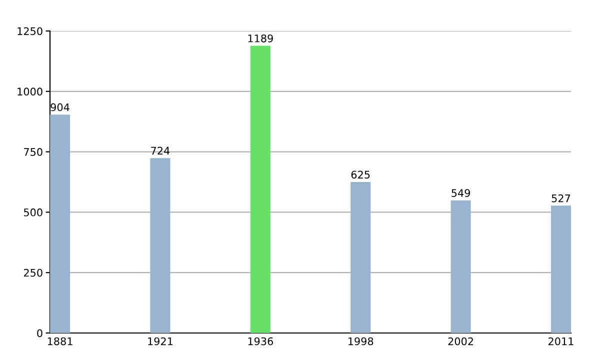  I want to click on y-tick-label: 500, so click(33, 212).